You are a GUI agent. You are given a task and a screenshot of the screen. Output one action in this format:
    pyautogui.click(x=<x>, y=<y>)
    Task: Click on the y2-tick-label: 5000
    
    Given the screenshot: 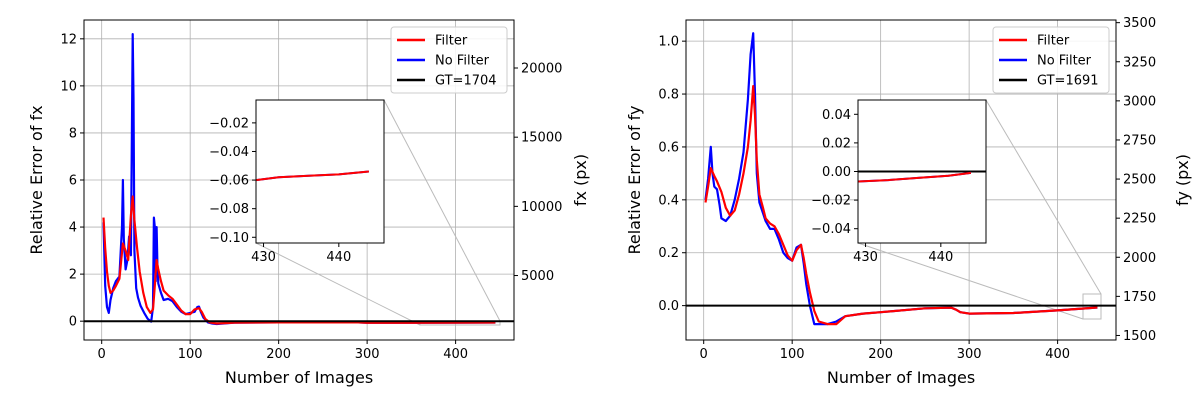 What is the action you would take?
    pyautogui.click(x=537, y=276)
    